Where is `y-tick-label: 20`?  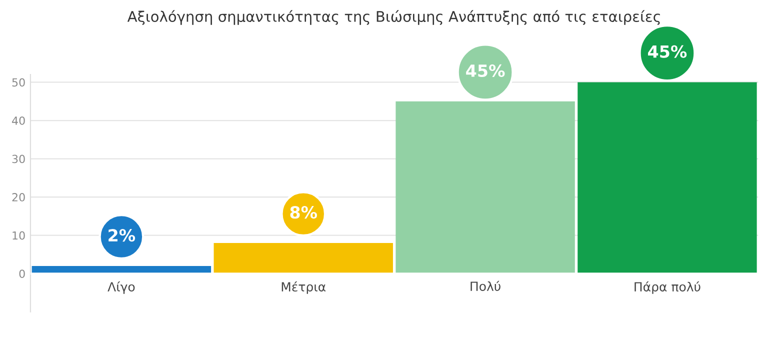
y-tick-label: 20 is located at coordinates (18, 197).